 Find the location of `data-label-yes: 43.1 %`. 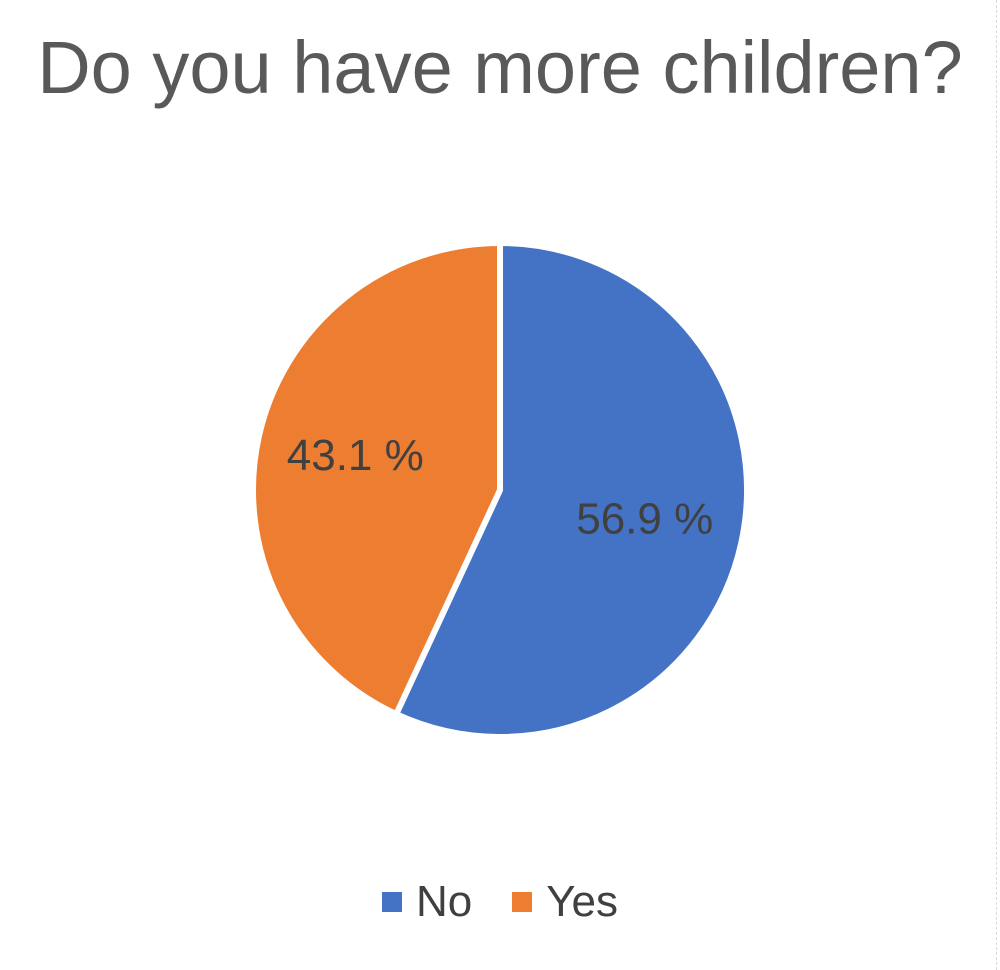

data-label-yes: 43.1 % is located at coordinates (355, 455).